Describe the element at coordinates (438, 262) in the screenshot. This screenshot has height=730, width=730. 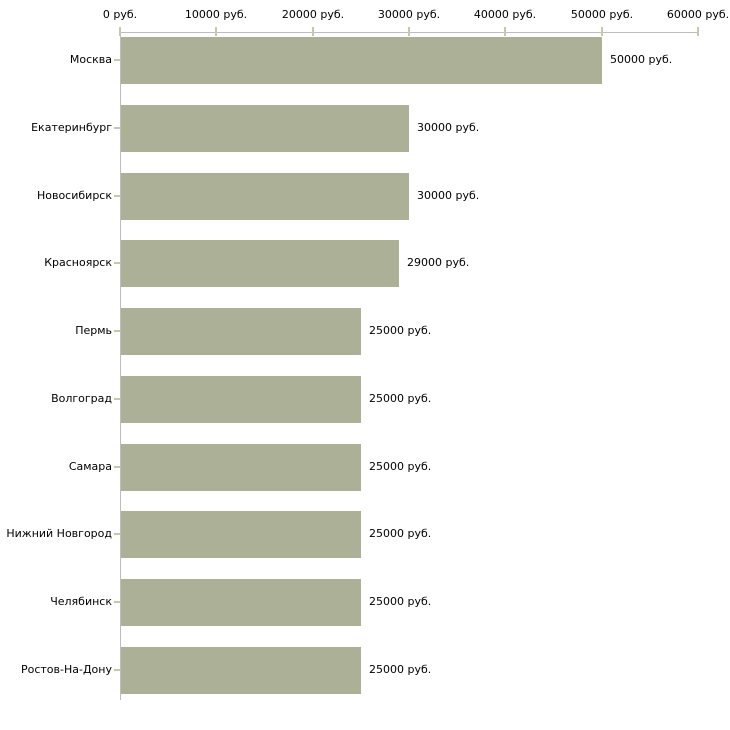
I see `bar-value-label: 29000 руб.` at that location.